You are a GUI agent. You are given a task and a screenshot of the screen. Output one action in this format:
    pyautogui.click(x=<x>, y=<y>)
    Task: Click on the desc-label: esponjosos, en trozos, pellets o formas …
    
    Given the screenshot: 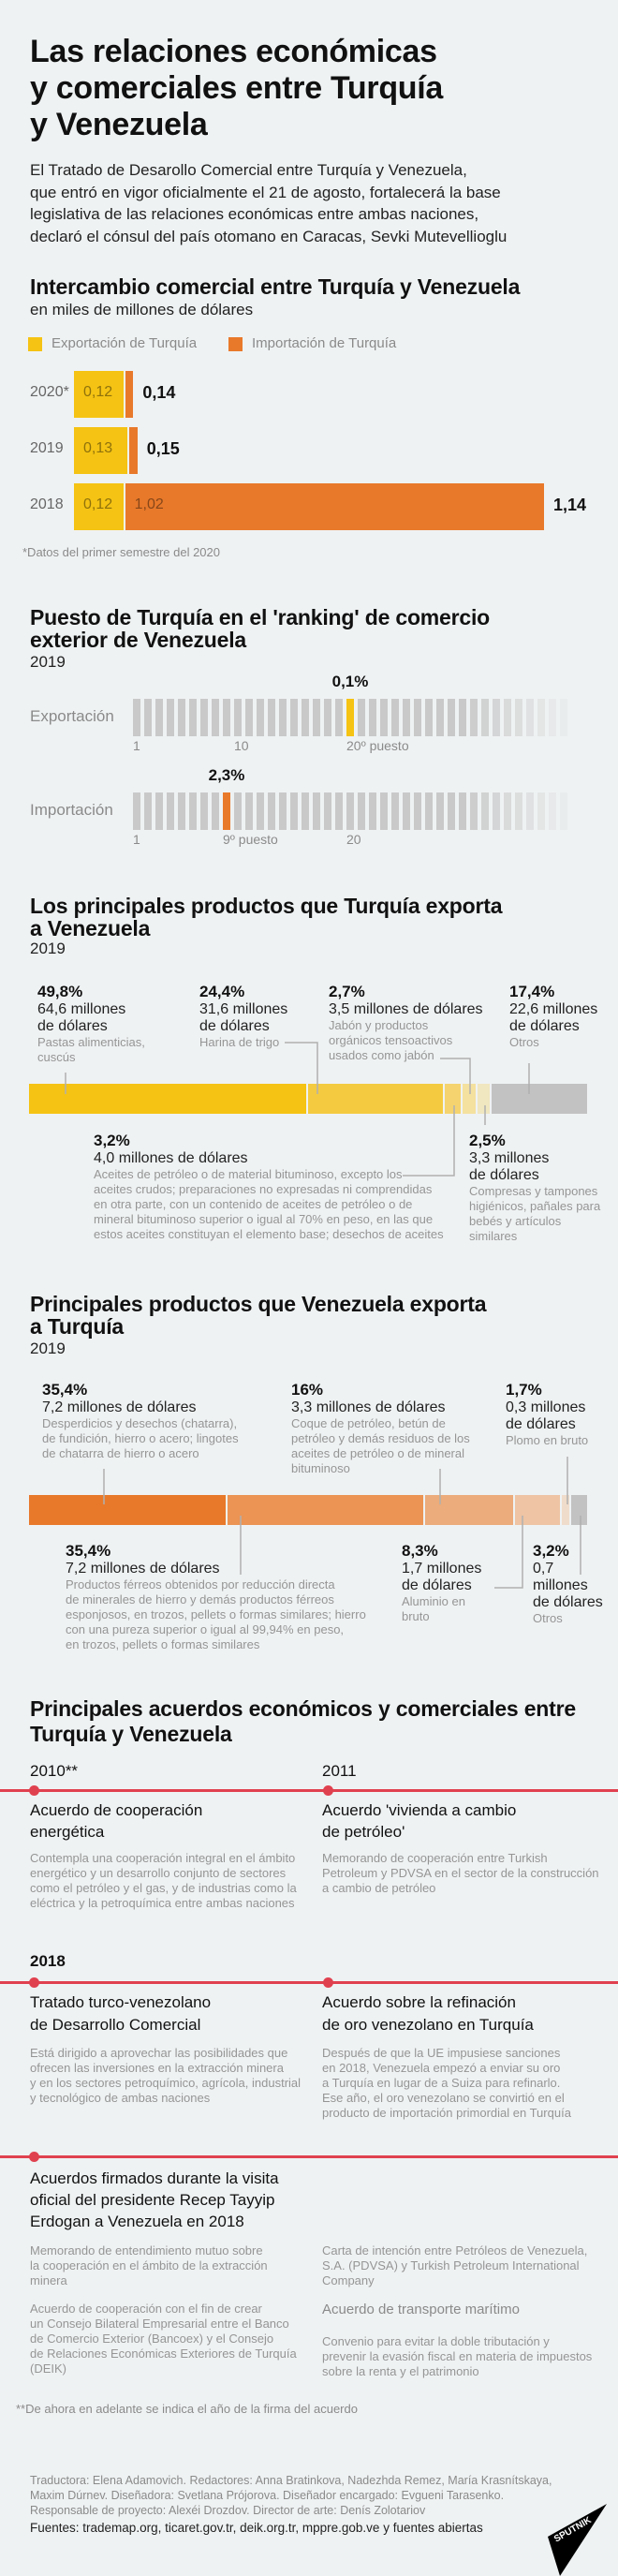 What is the action you would take?
    pyautogui.click(x=216, y=1614)
    